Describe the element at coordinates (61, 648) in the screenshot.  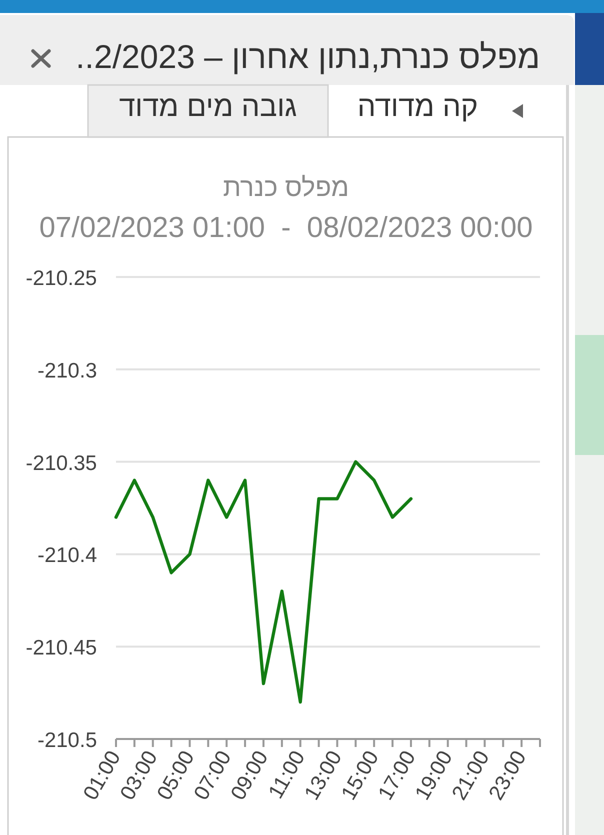
I see `y-tick-label: -210.45` at that location.